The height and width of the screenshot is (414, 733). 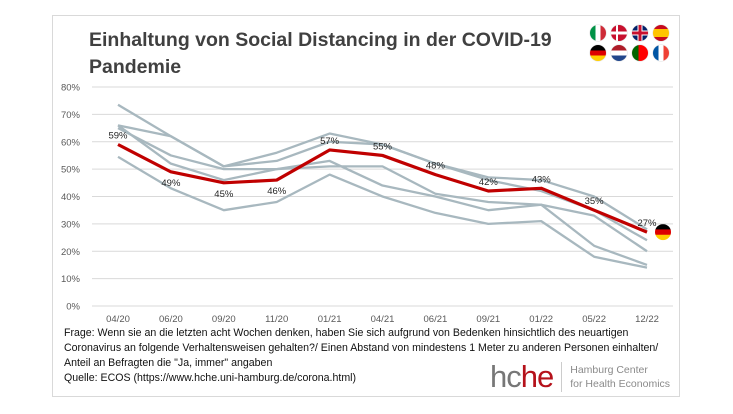 What do you see at coordinates (436, 319) in the screenshot?
I see `x-tick-label: 06/21` at bounding box center [436, 319].